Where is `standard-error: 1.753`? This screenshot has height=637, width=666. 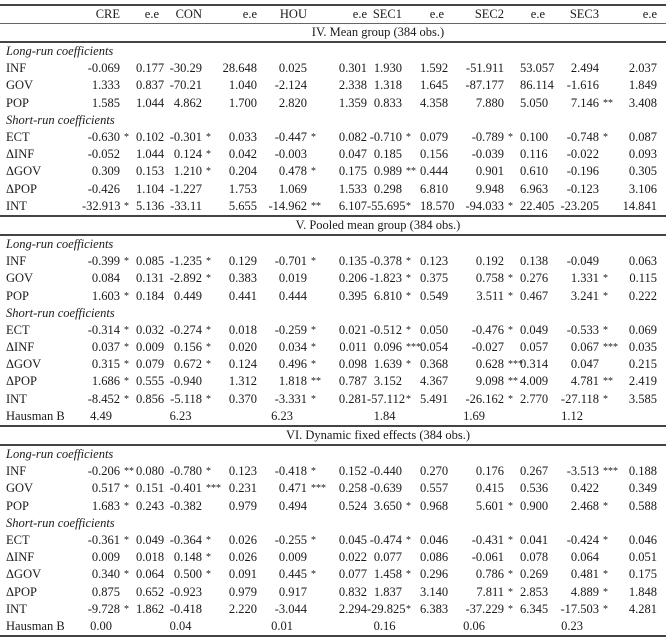 standard-error: 1.753 is located at coordinates (242, 188).